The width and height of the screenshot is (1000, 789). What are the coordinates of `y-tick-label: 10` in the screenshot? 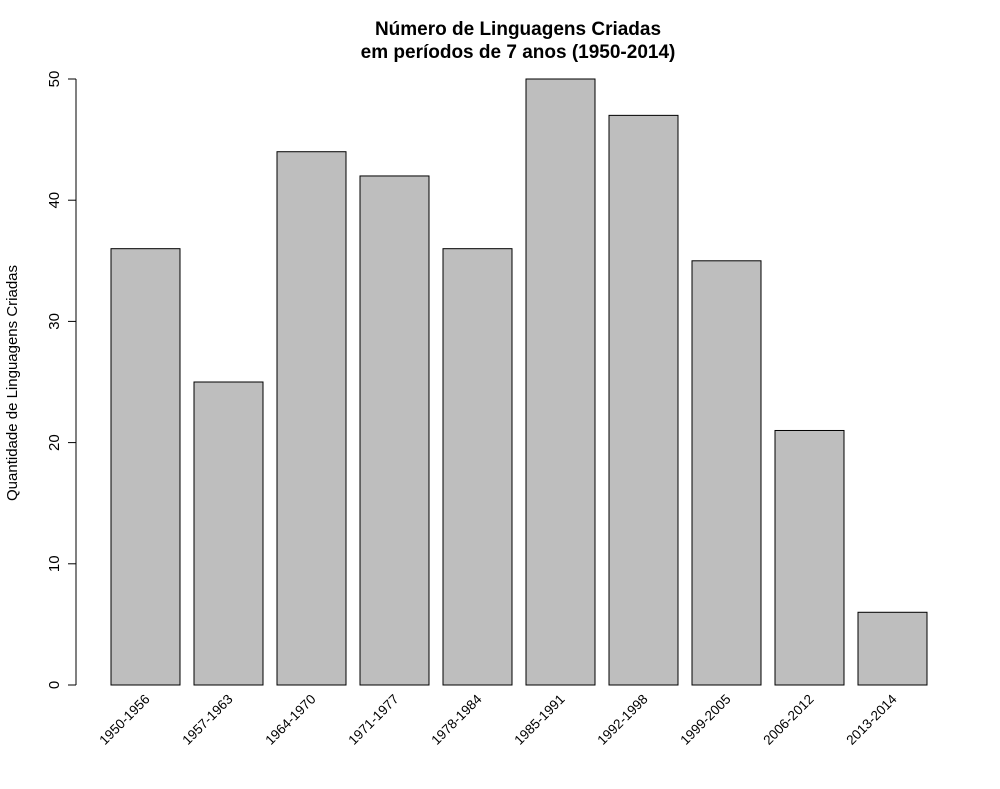 It's located at (54, 563).